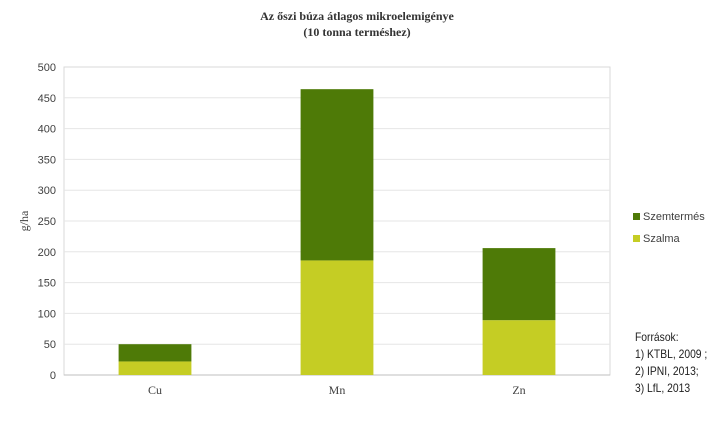 The width and height of the screenshot is (717, 422). What do you see at coordinates (669, 228) in the screenshot?
I see `legend: Szemtermés Szalma` at bounding box center [669, 228].